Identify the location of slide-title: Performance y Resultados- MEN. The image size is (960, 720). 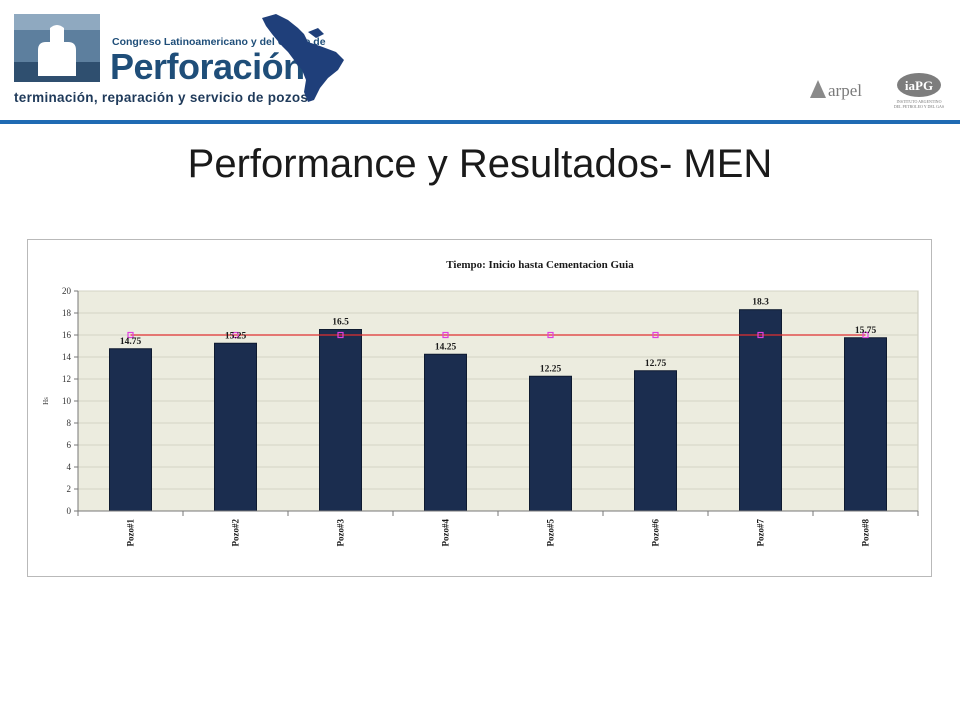
(480, 164).